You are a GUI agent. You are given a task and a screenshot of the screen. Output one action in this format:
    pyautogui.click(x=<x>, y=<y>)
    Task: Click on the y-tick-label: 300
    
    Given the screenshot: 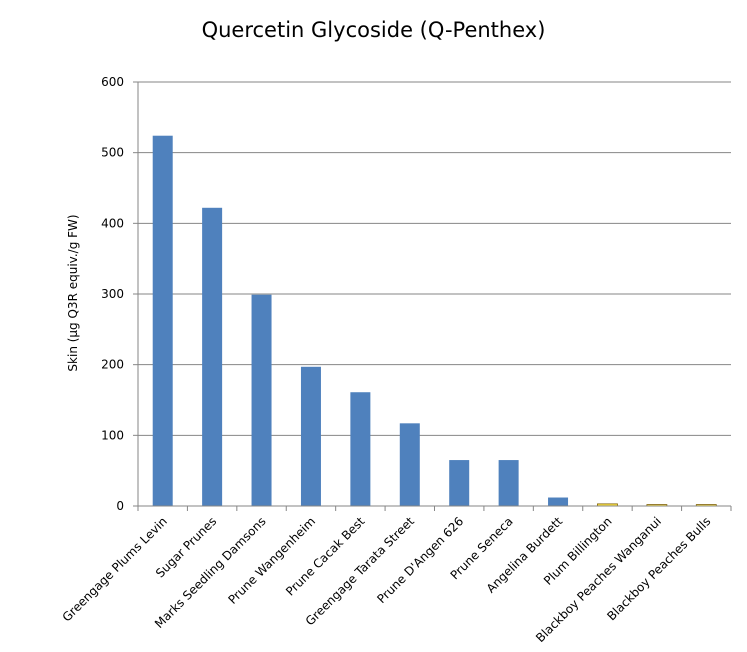 What is the action you would take?
    pyautogui.click(x=112, y=294)
    